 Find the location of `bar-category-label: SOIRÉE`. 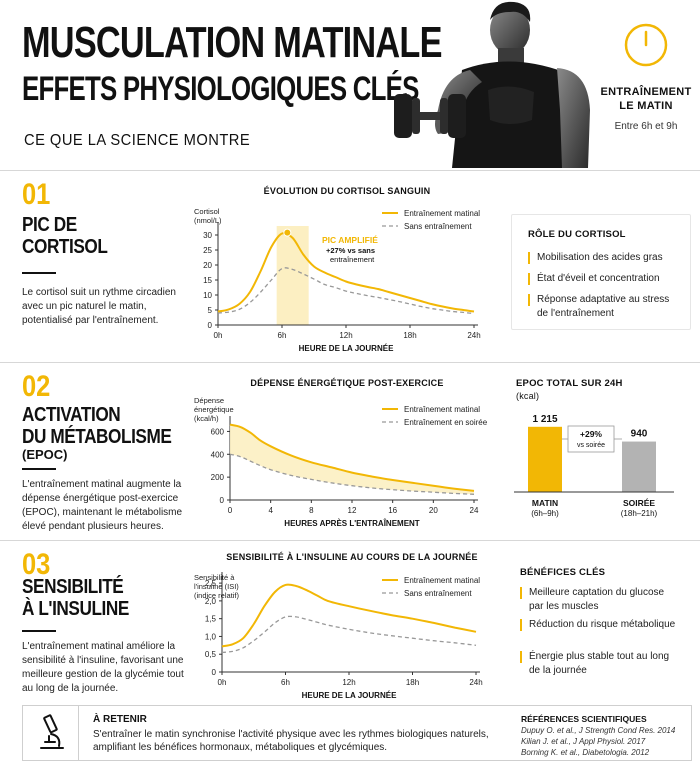

bar-category-label: SOIRÉE is located at coordinates (639, 503).